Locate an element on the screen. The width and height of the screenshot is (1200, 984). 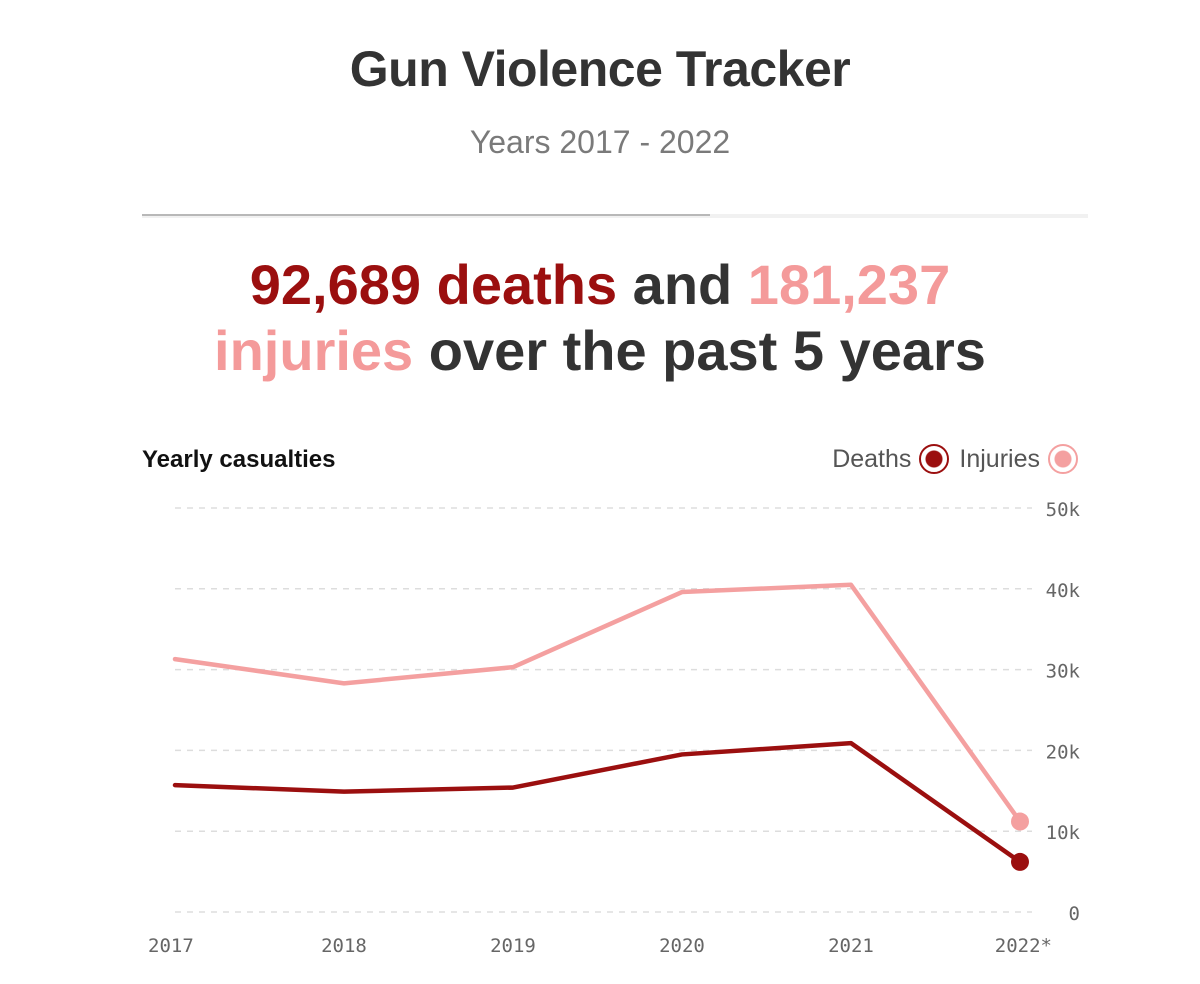
deaths-swatch-icon is located at coordinates (934, 459).